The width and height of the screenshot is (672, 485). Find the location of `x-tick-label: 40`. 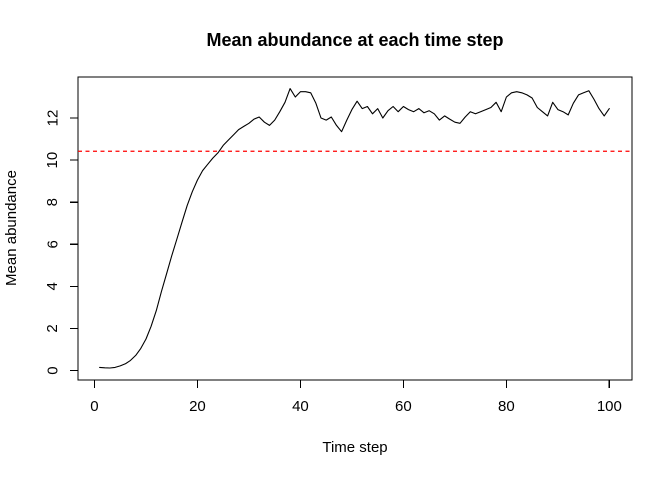

x-tick-label: 40 is located at coordinates (300, 406).